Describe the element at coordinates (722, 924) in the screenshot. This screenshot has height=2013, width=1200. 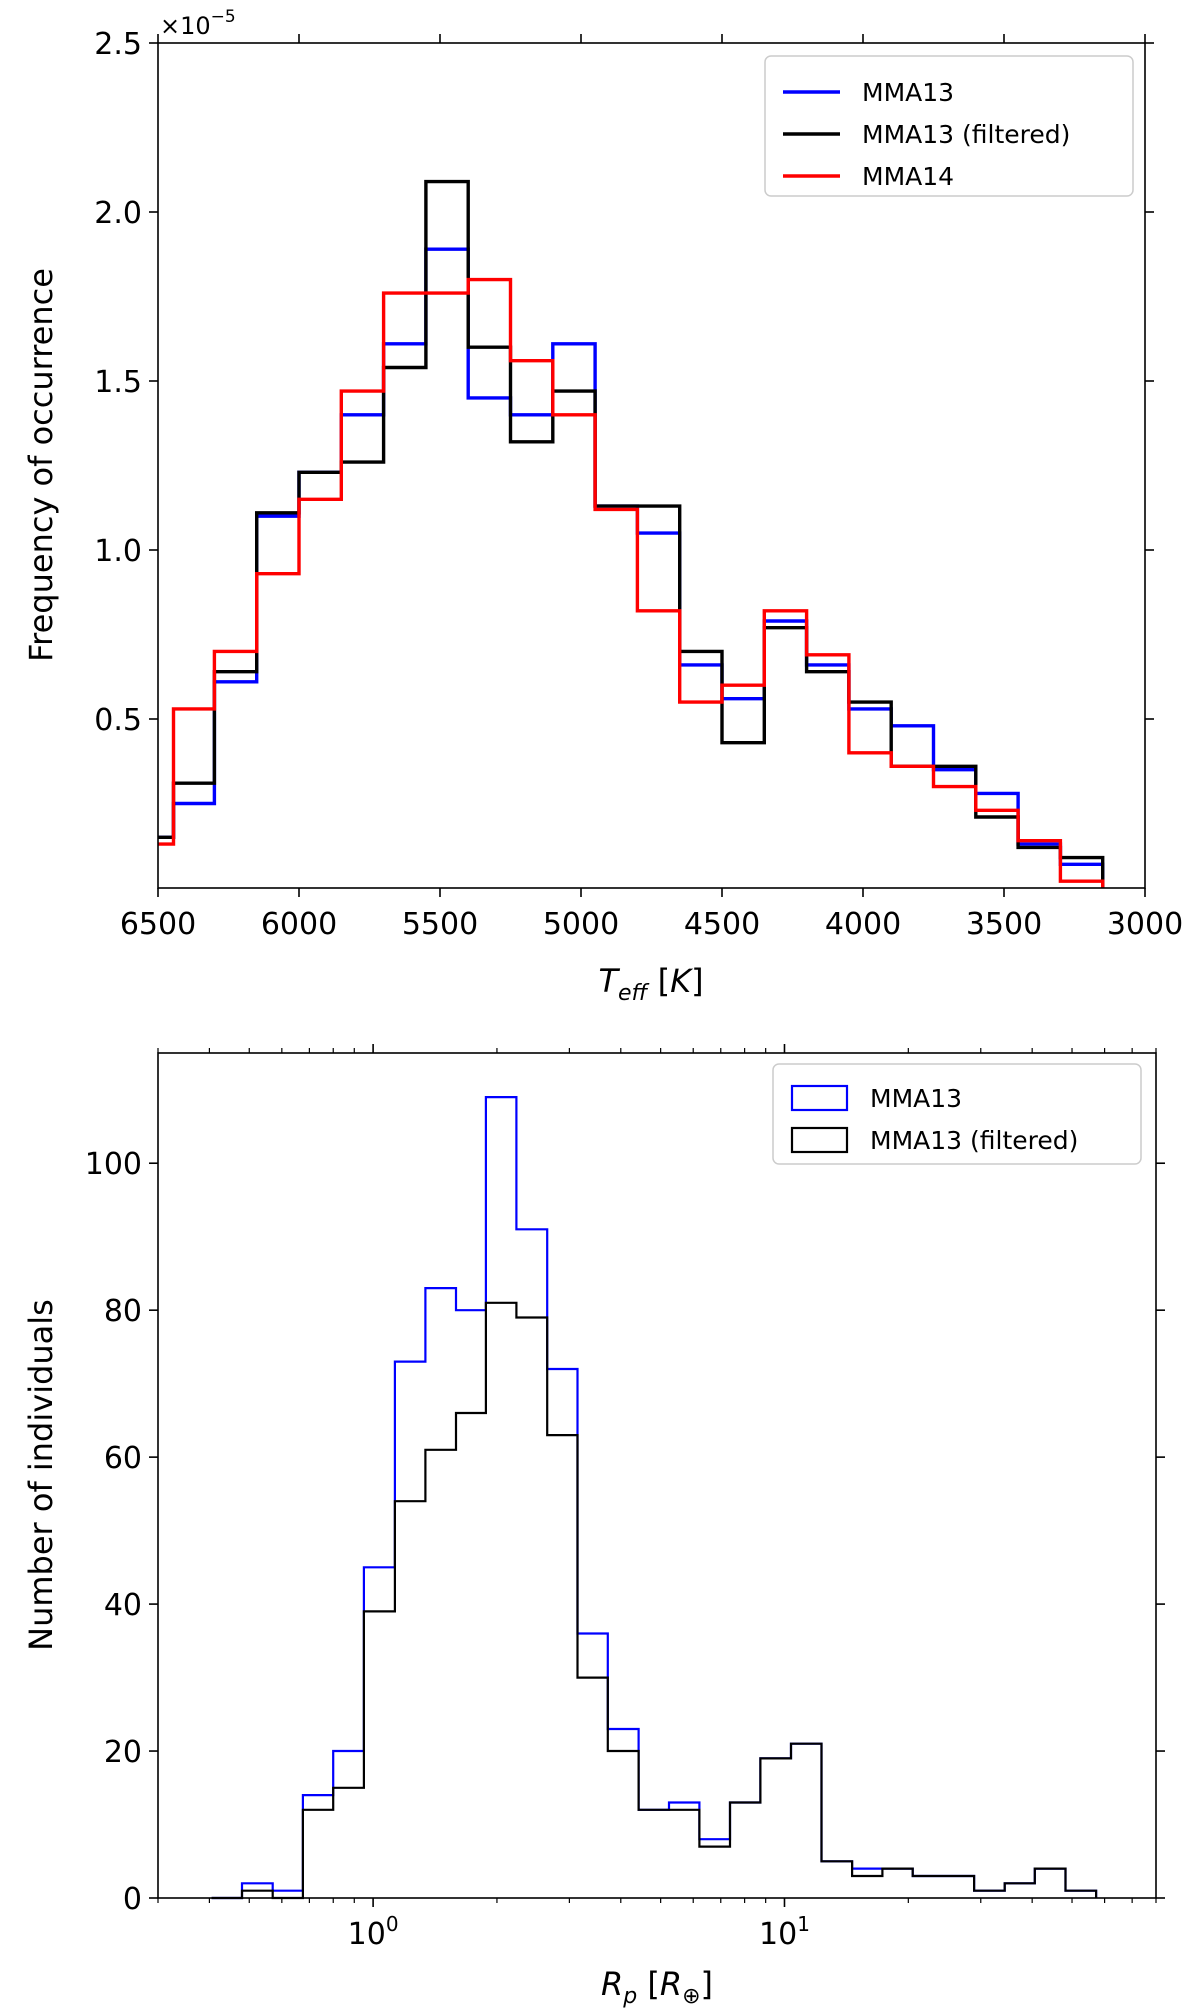
I see `teff-x-tick-label: 4500` at that location.